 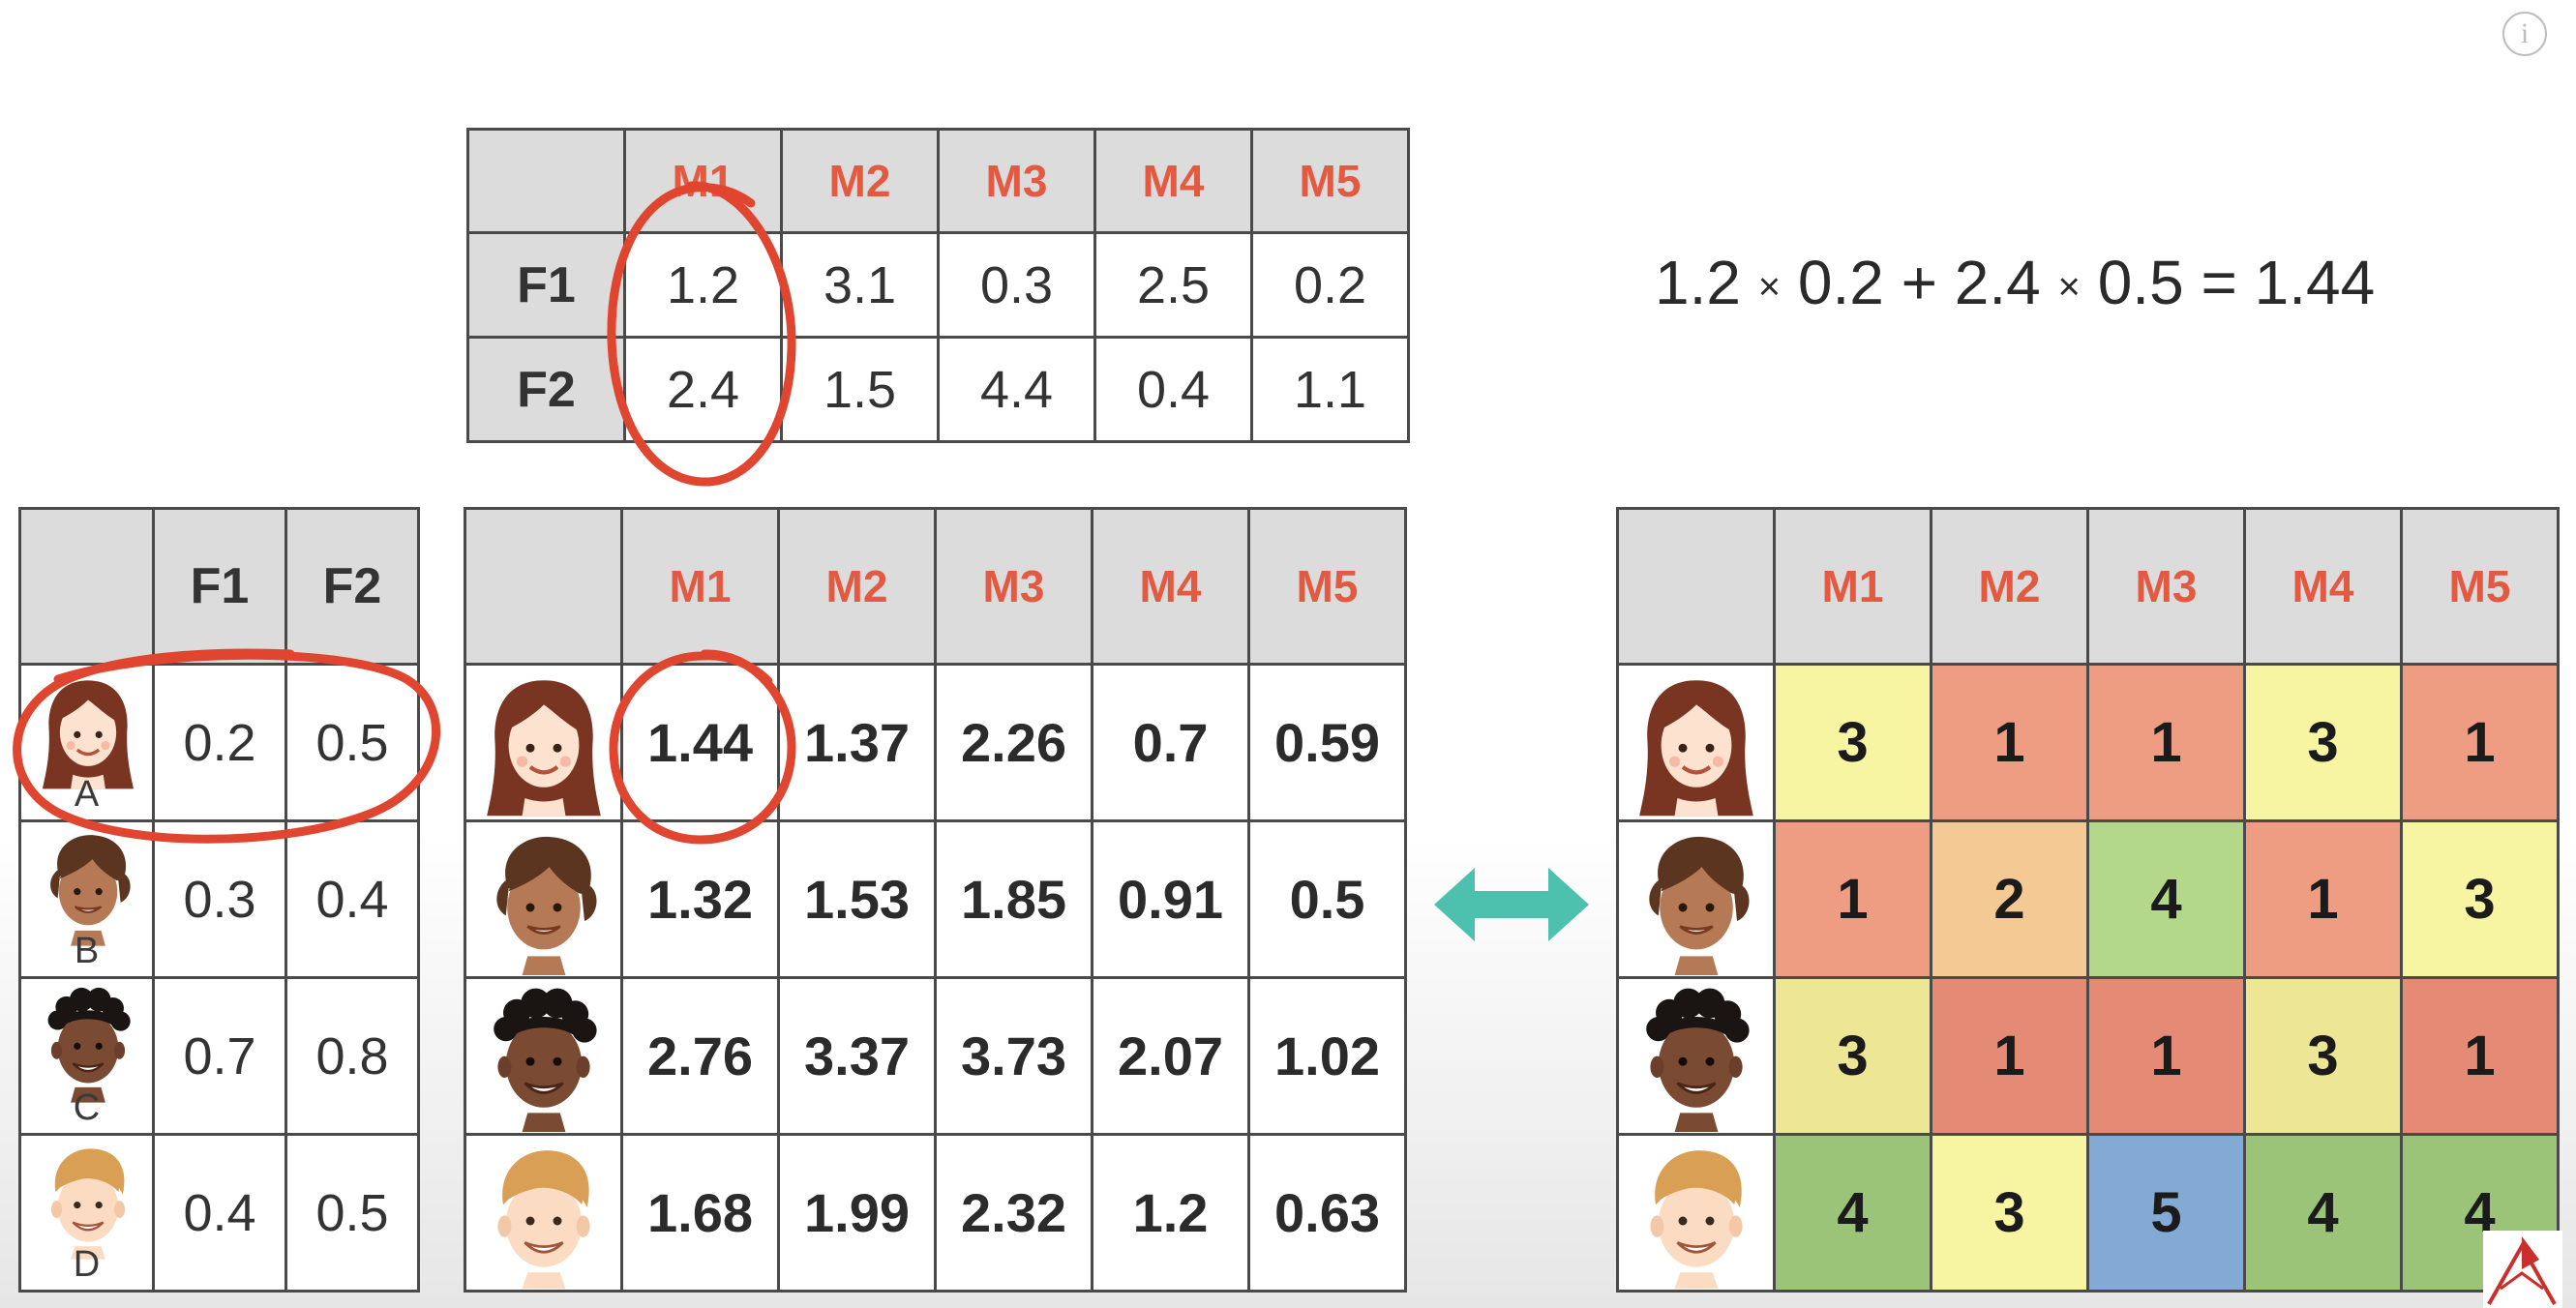 What do you see at coordinates (87, 1264) in the screenshot?
I see `user-label: D` at bounding box center [87, 1264].